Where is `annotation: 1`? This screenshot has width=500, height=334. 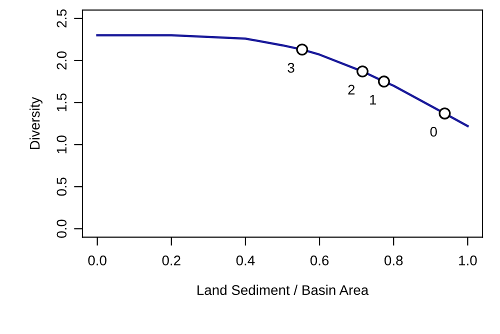
annotation: 1 is located at coordinates (373, 100).